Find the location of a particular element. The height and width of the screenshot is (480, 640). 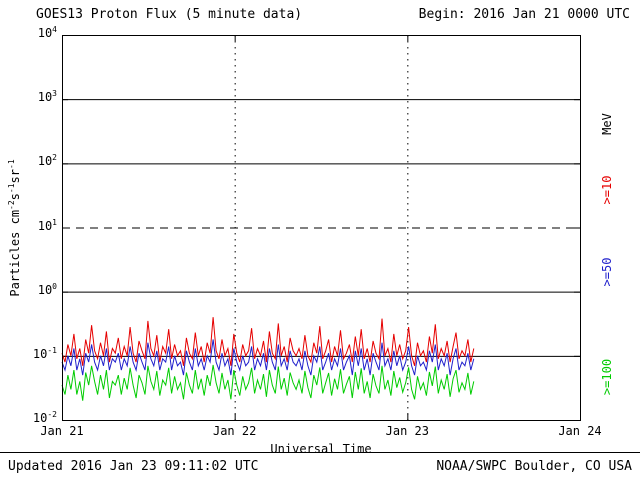

begin-timestamp: Begin: 2016 Jan 21 0000 UTC is located at coordinates (524, 14).